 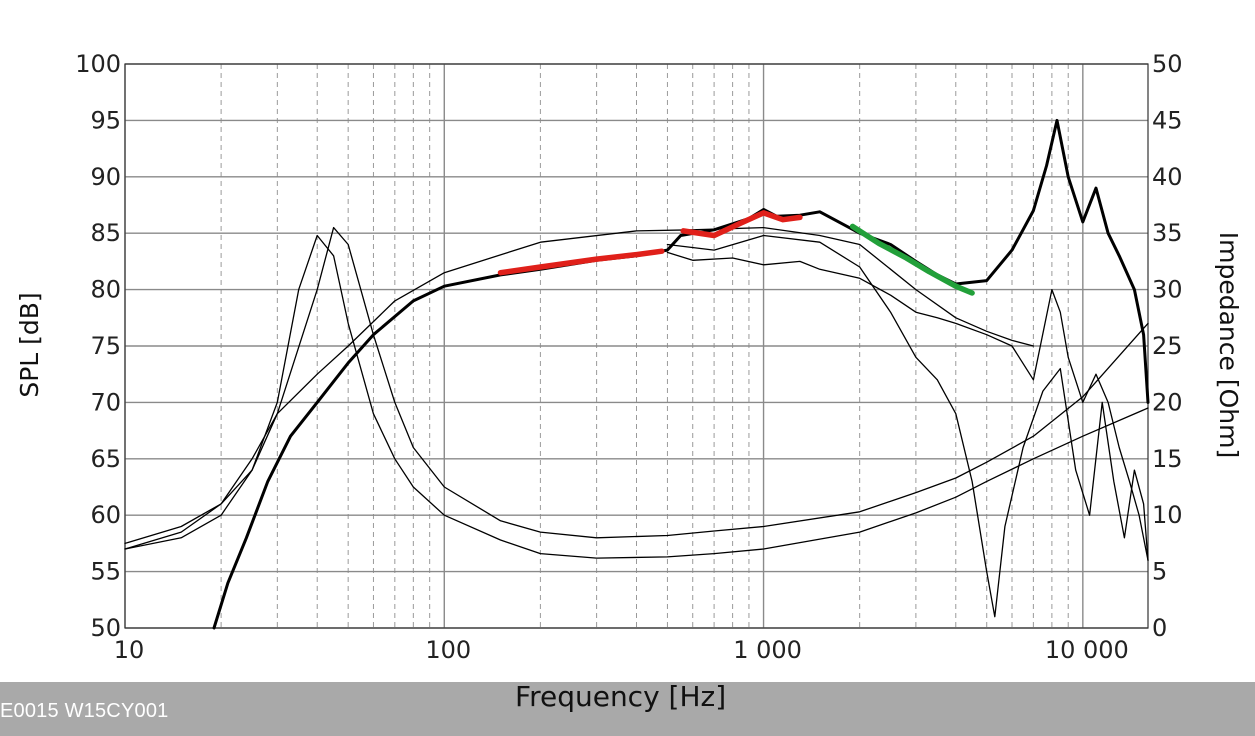 What do you see at coordinates (1167, 120) in the screenshot?
I see `y2-tick-label: 45` at bounding box center [1167, 120].